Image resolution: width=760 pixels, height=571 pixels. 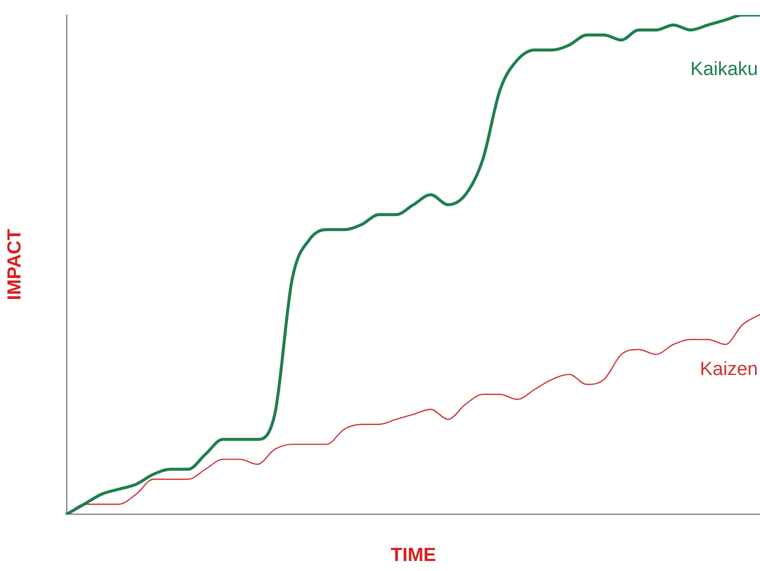 I want to click on y-axis-title: IMPACT, so click(x=15, y=264).